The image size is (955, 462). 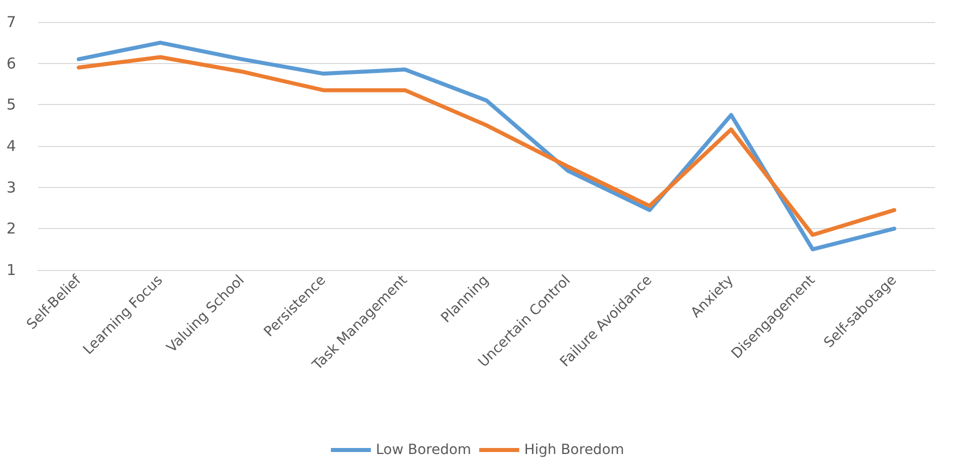 What do you see at coordinates (11, 105) in the screenshot?
I see `y-tick-label: 5` at bounding box center [11, 105].